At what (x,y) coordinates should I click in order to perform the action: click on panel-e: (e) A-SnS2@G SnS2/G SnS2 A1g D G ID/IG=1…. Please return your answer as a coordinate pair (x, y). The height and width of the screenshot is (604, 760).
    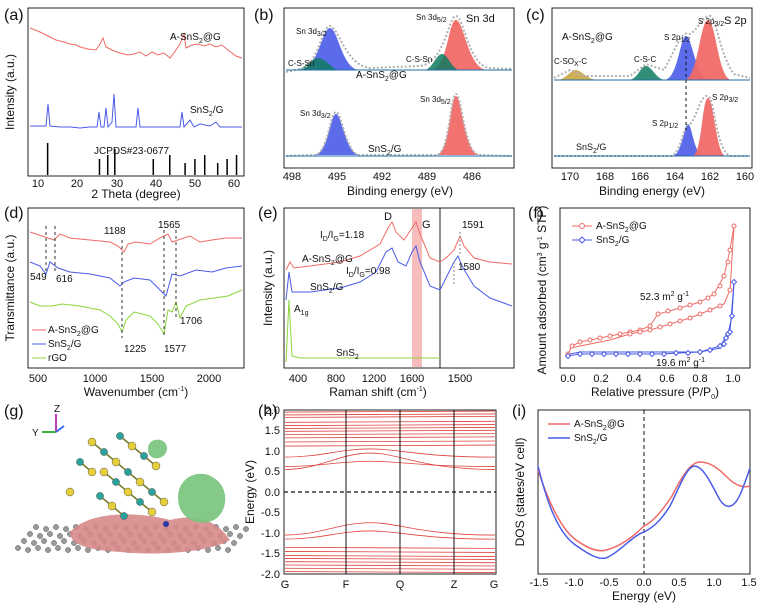
    Looking at the image, I should click on (386, 302).